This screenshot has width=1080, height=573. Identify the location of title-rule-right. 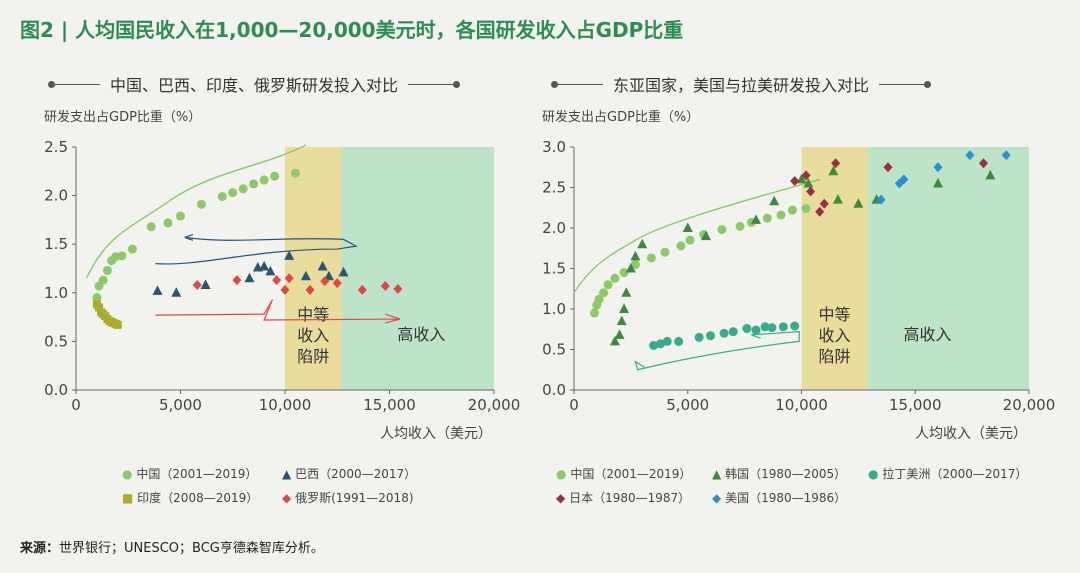
(434, 84).